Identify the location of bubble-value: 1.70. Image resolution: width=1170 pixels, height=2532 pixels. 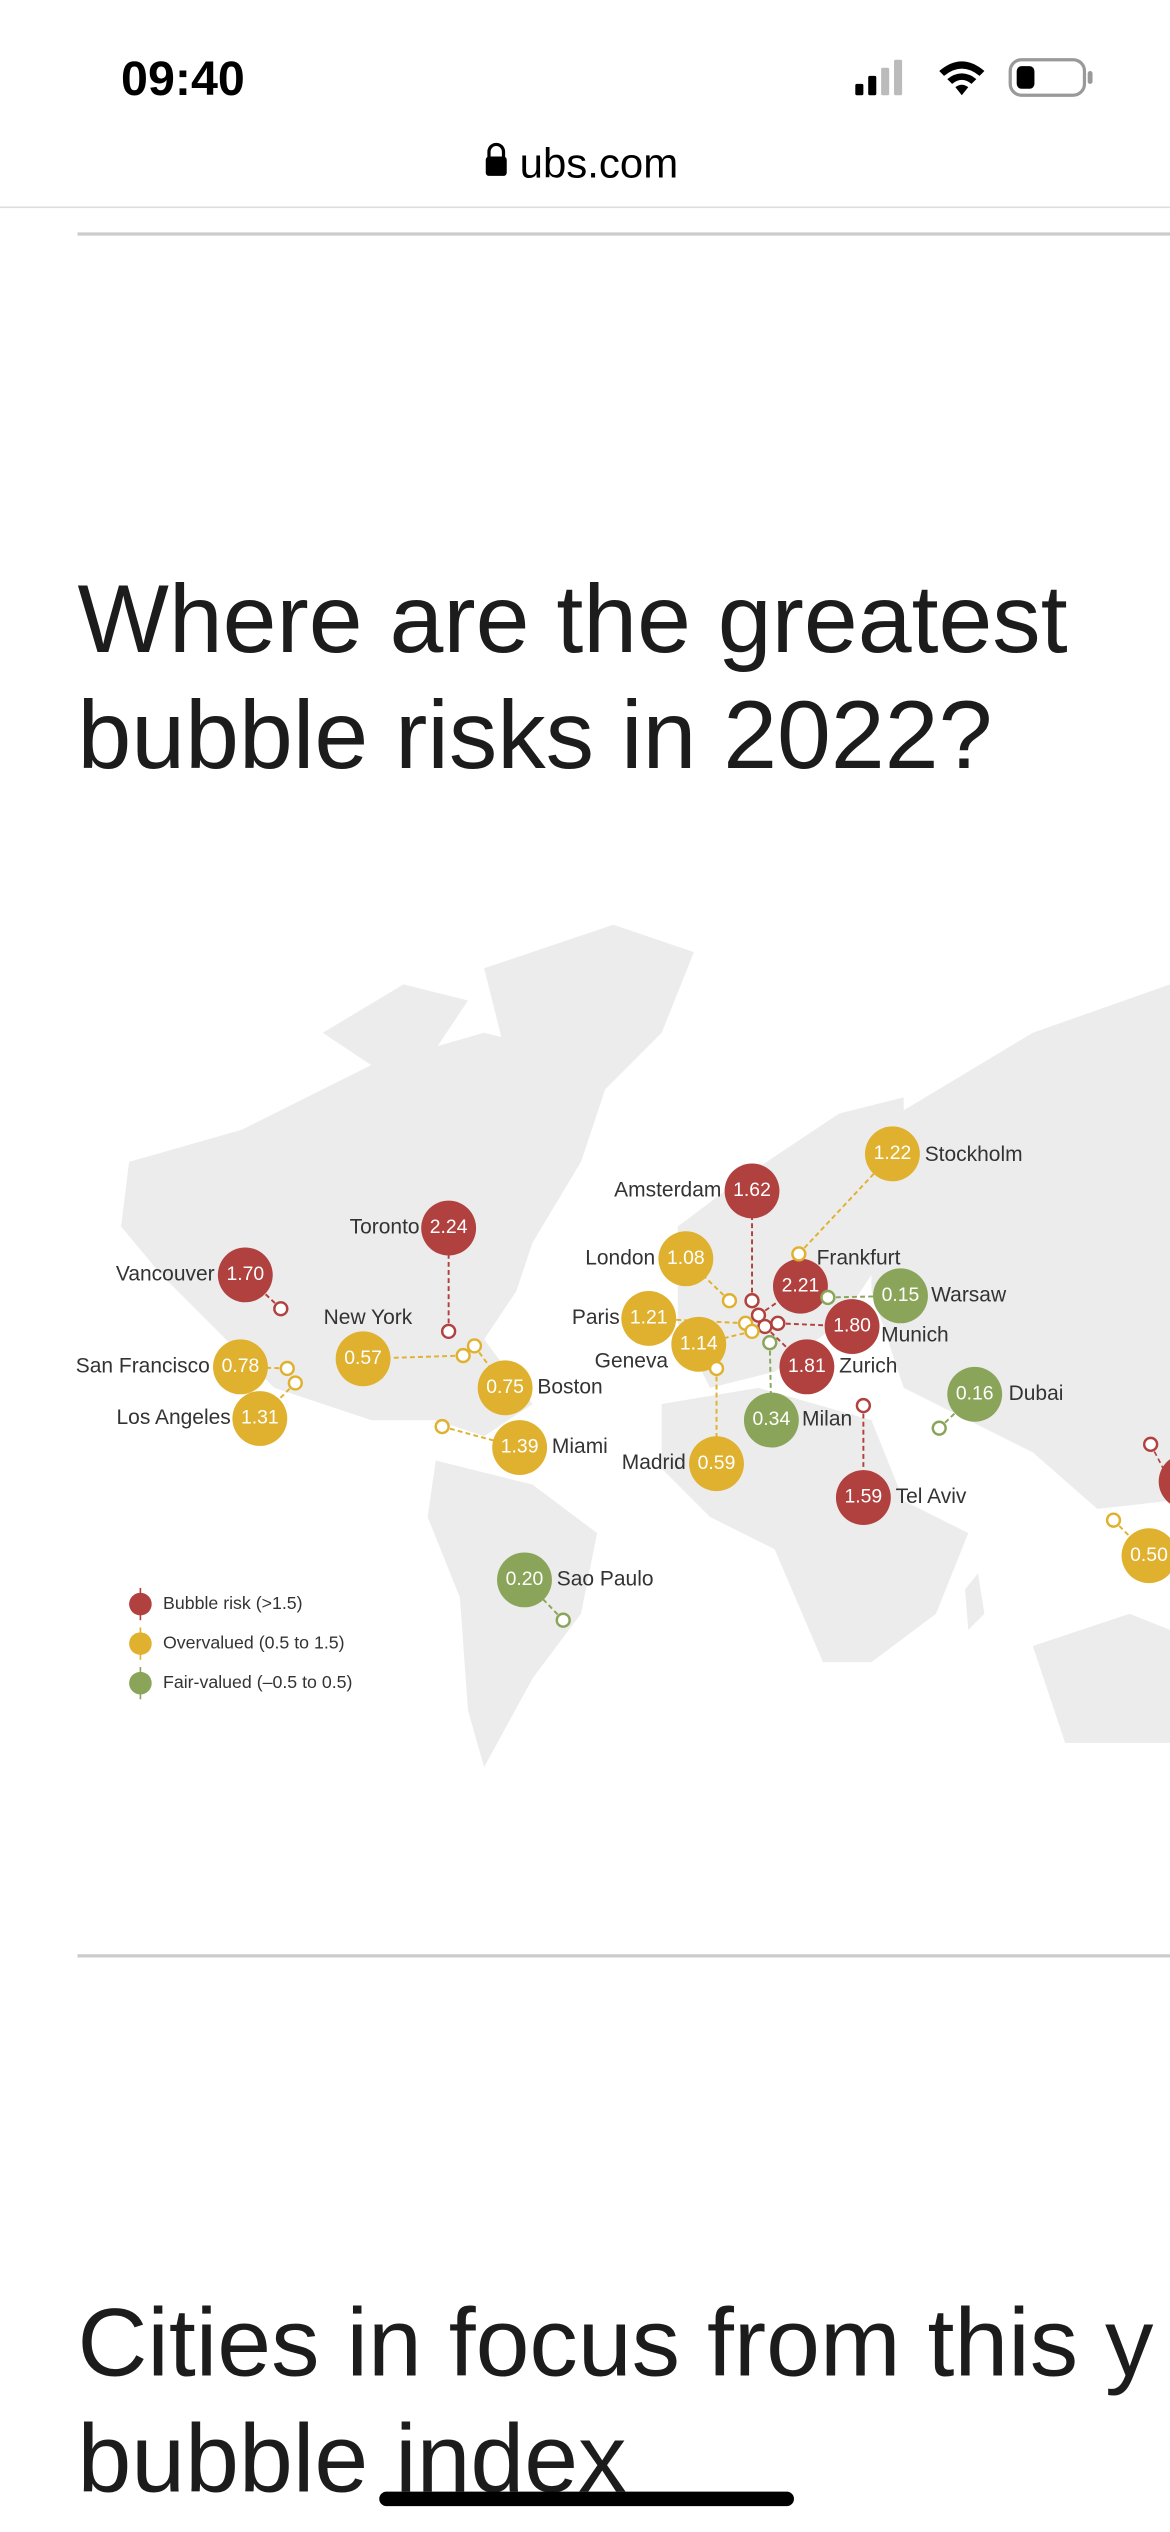
(245, 1274).